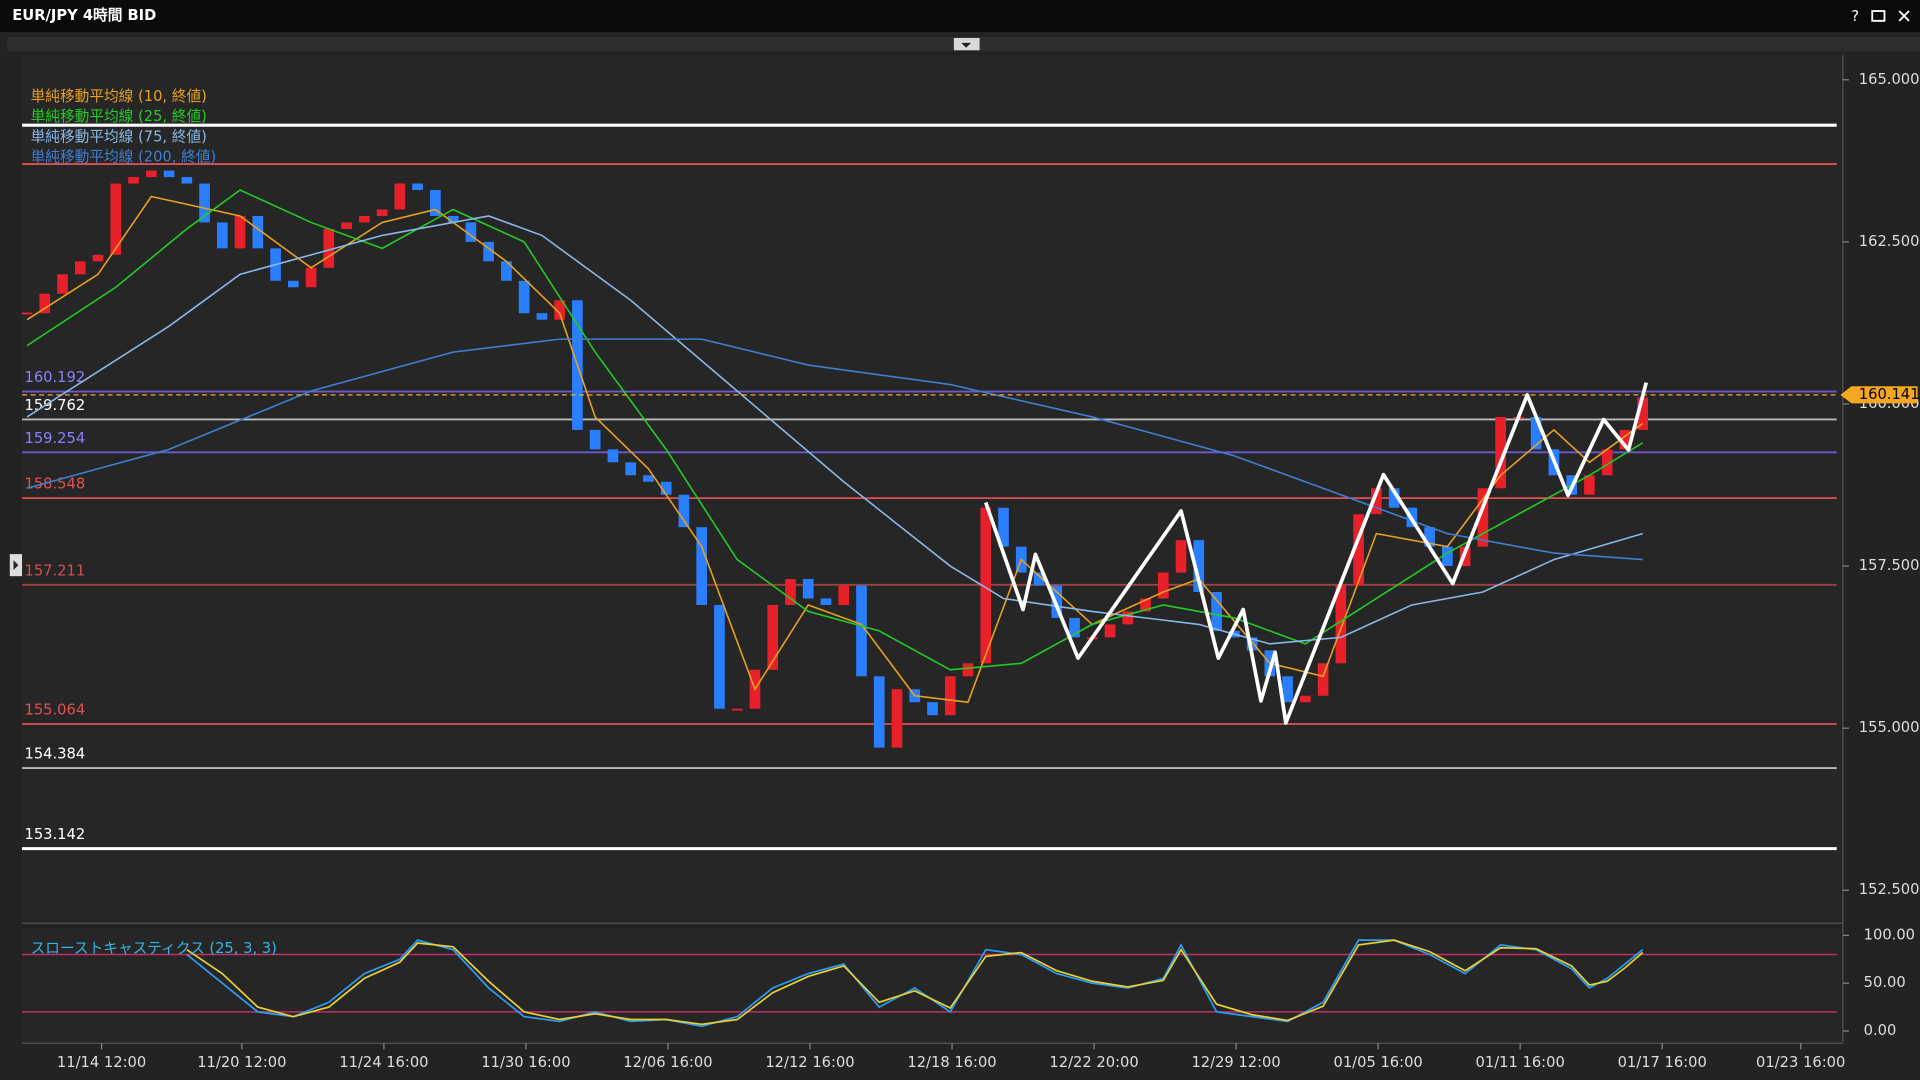  Describe the element at coordinates (119, 96) in the screenshot. I see `legend-entry: 単純移動平均線 (10, 終値)` at that location.